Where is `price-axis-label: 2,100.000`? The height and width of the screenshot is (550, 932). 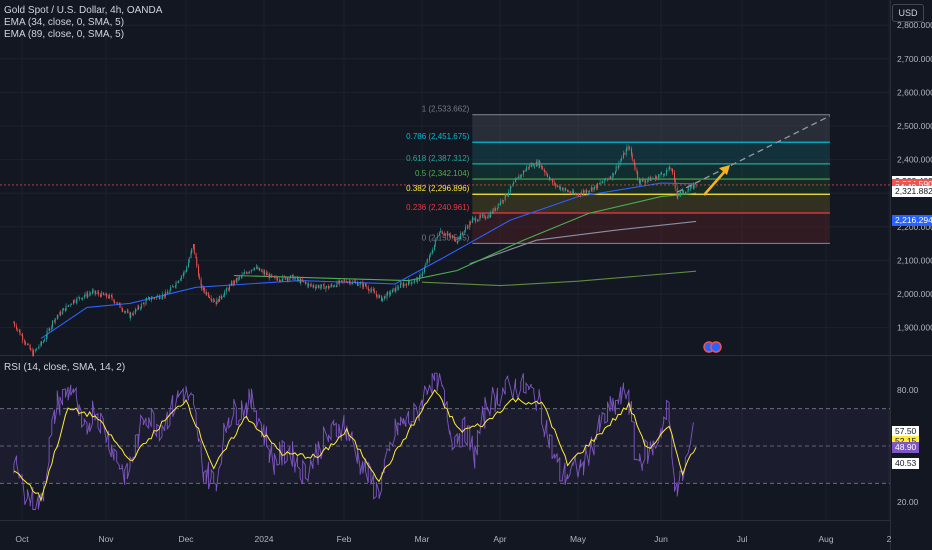
price-axis-label: 2,100.000 is located at coordinates (914, 260).